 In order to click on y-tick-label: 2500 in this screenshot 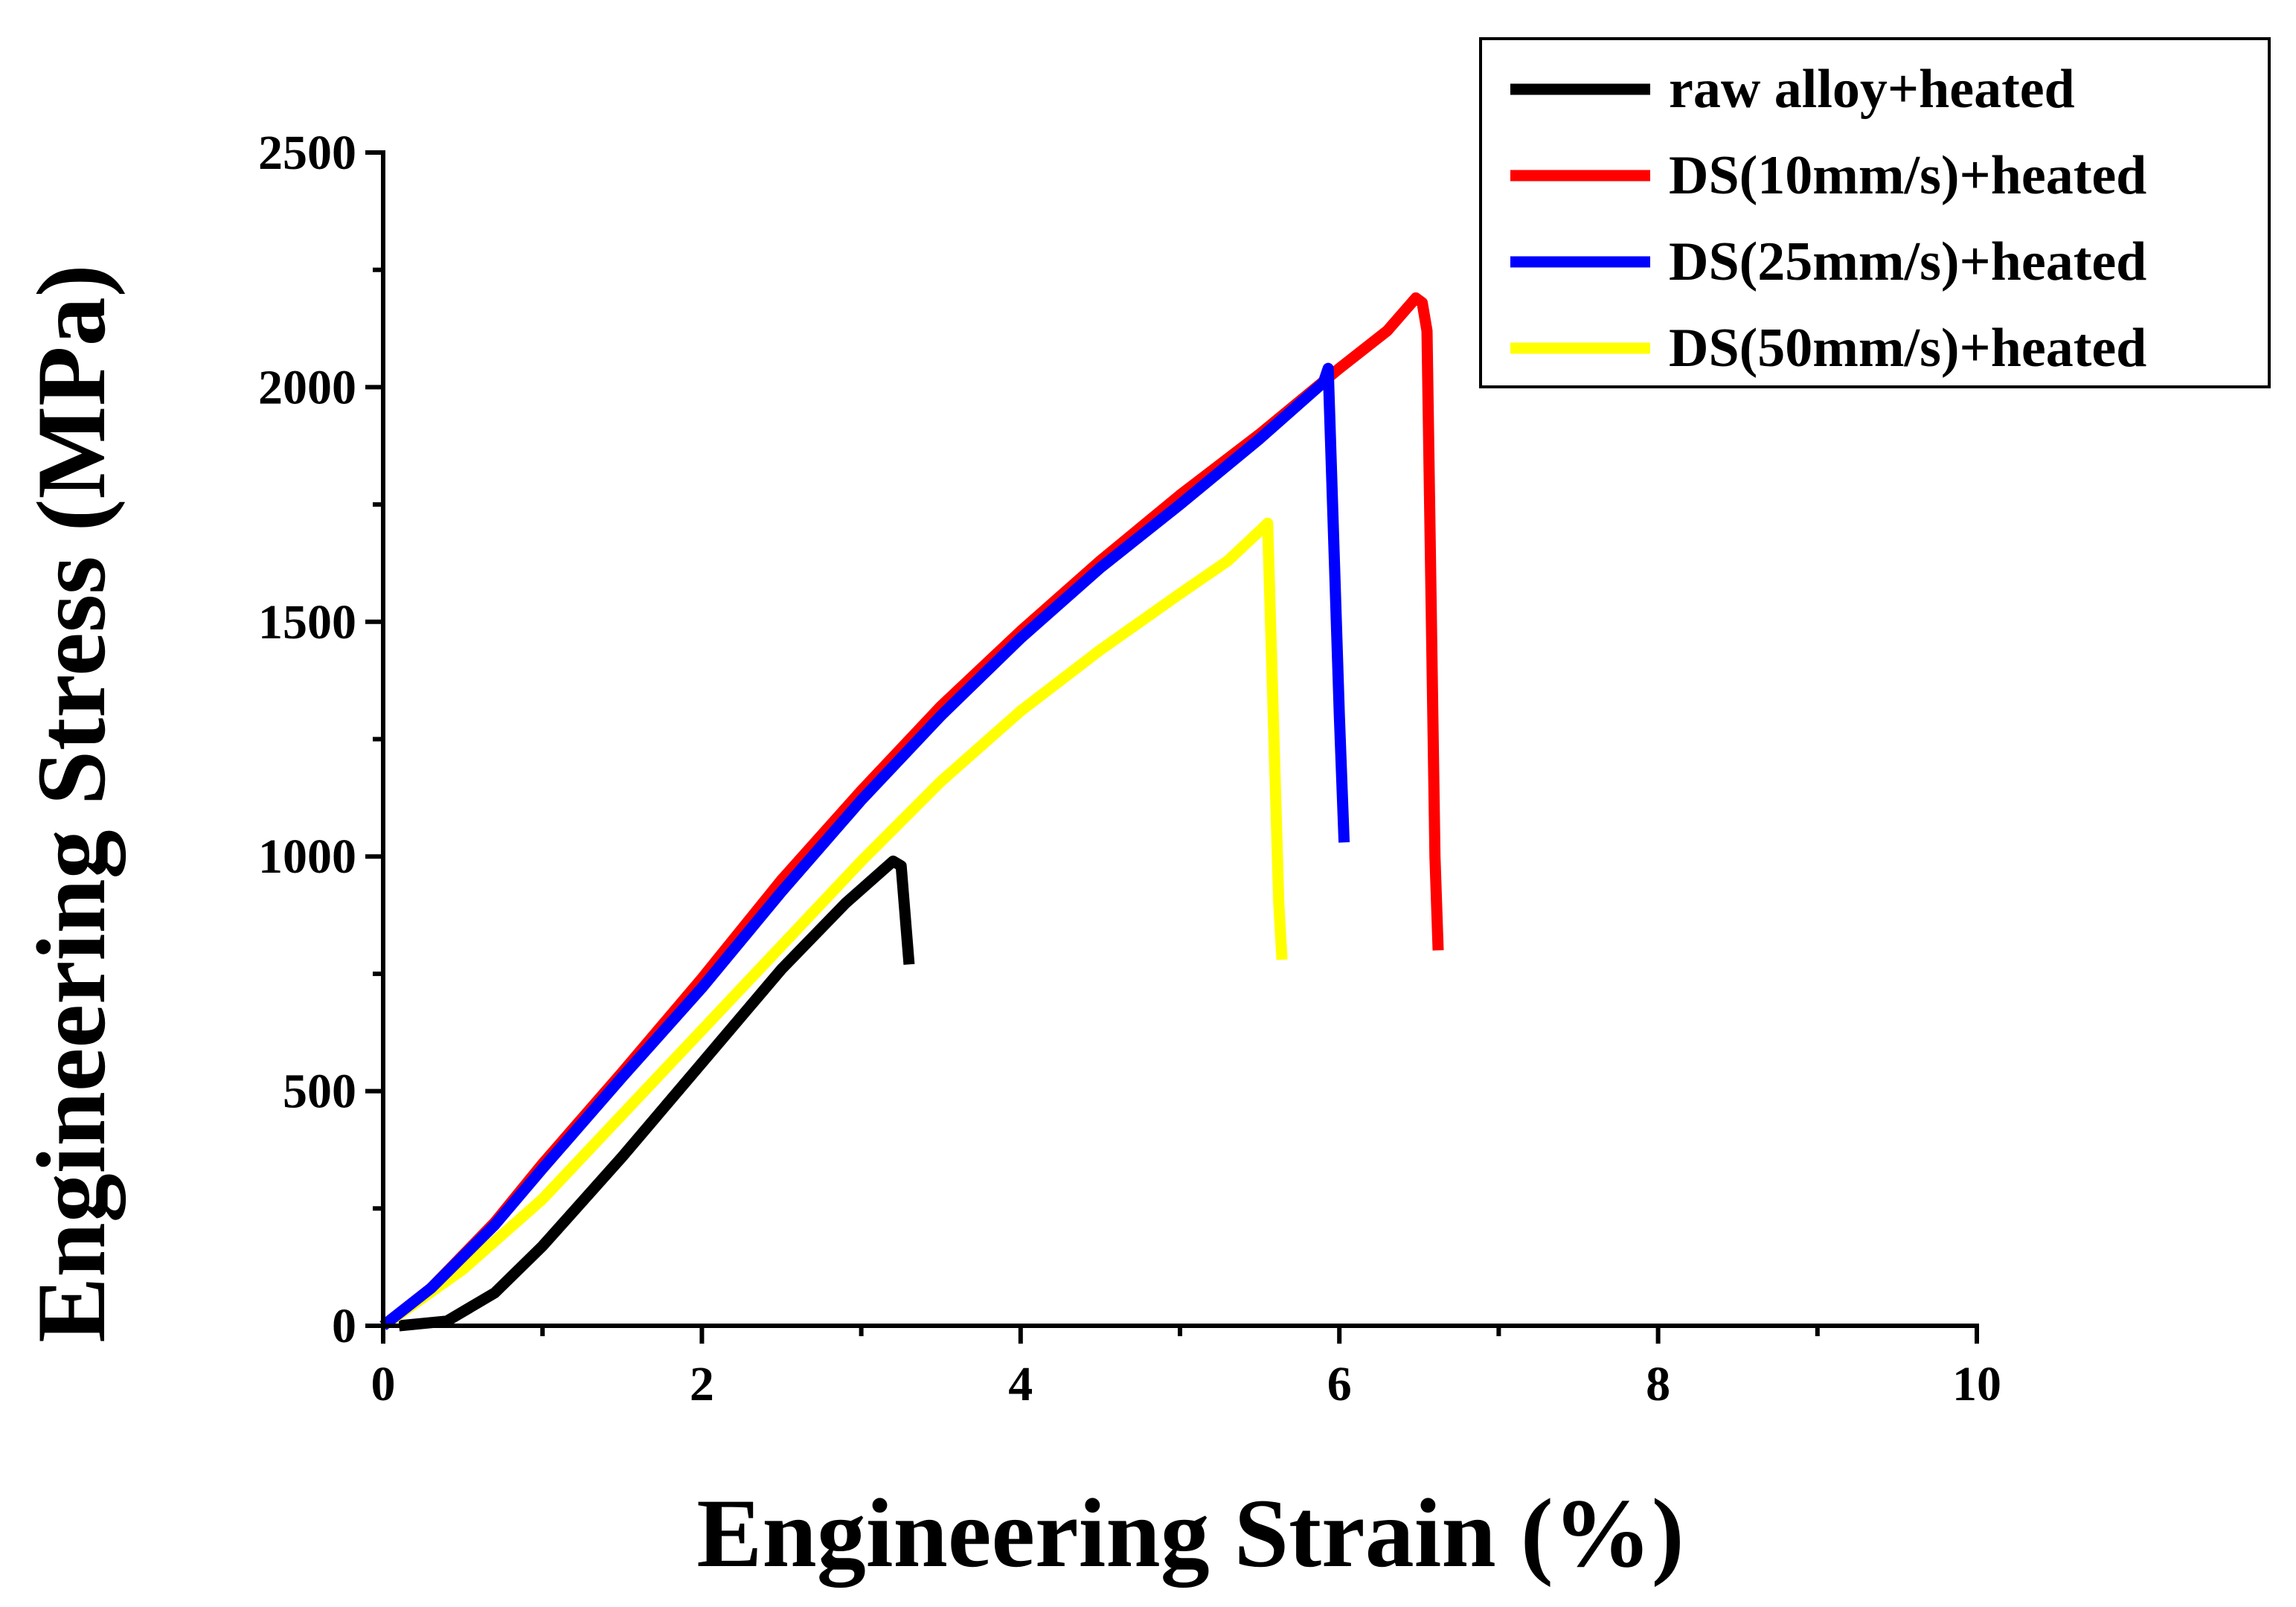, I will do `click(307, 153)`.